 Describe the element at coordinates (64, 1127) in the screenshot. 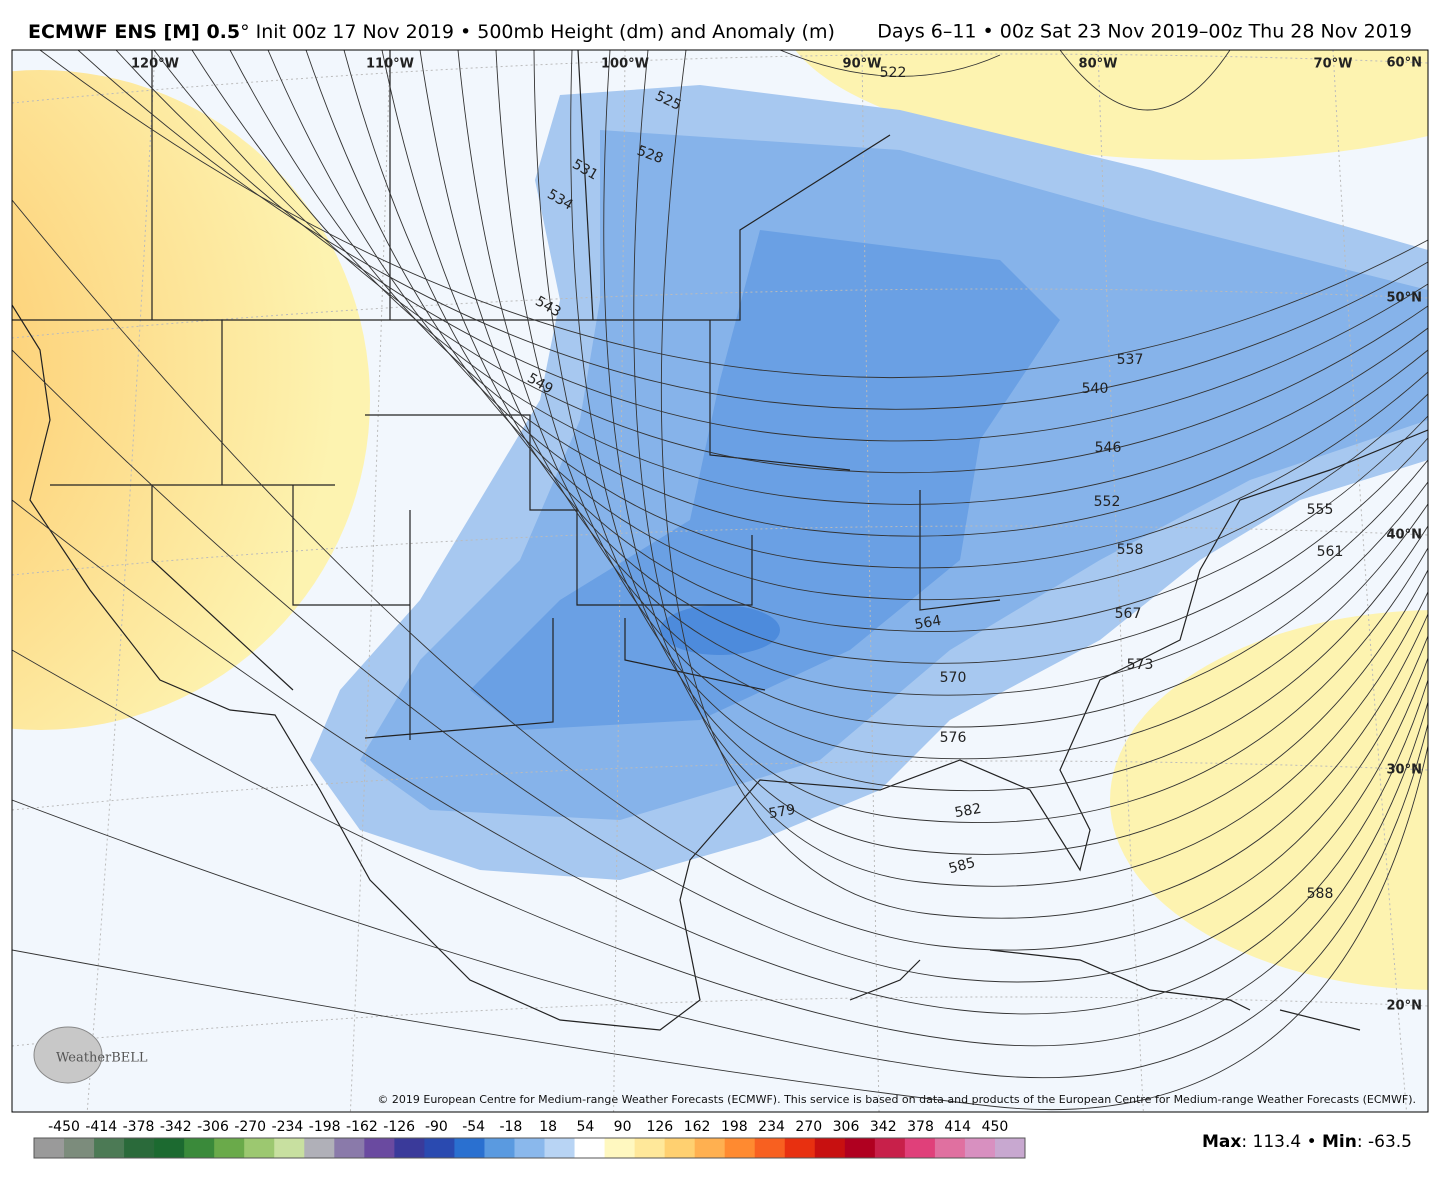

I see `colorbar-tick-label: -450` at that location.